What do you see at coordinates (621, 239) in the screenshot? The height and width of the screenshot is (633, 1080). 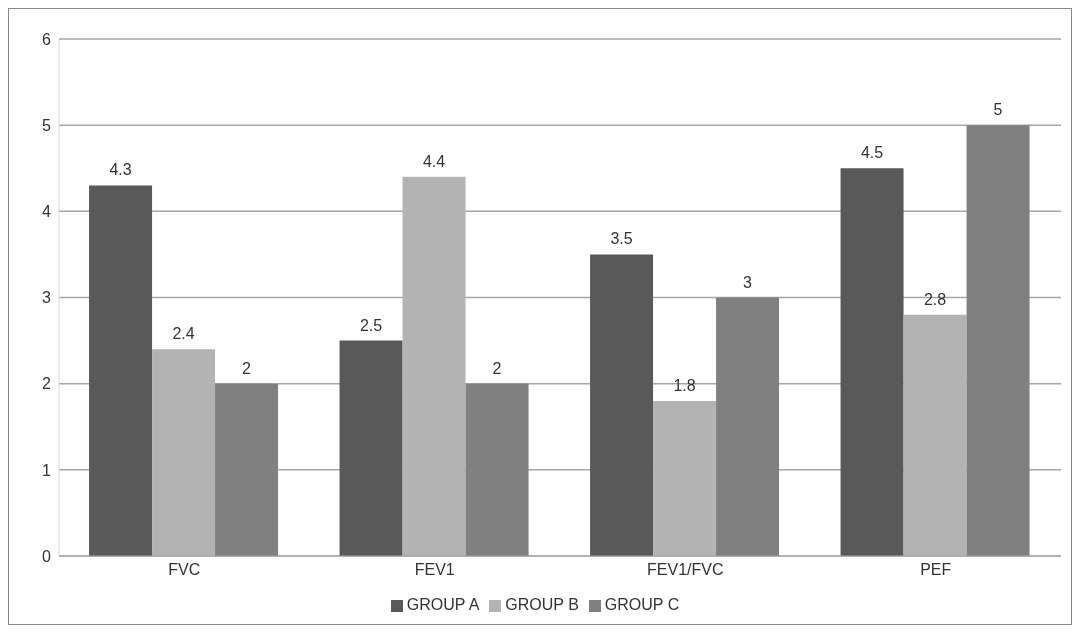 I see `data-label: 3.5` at bounding box center [621, 239].